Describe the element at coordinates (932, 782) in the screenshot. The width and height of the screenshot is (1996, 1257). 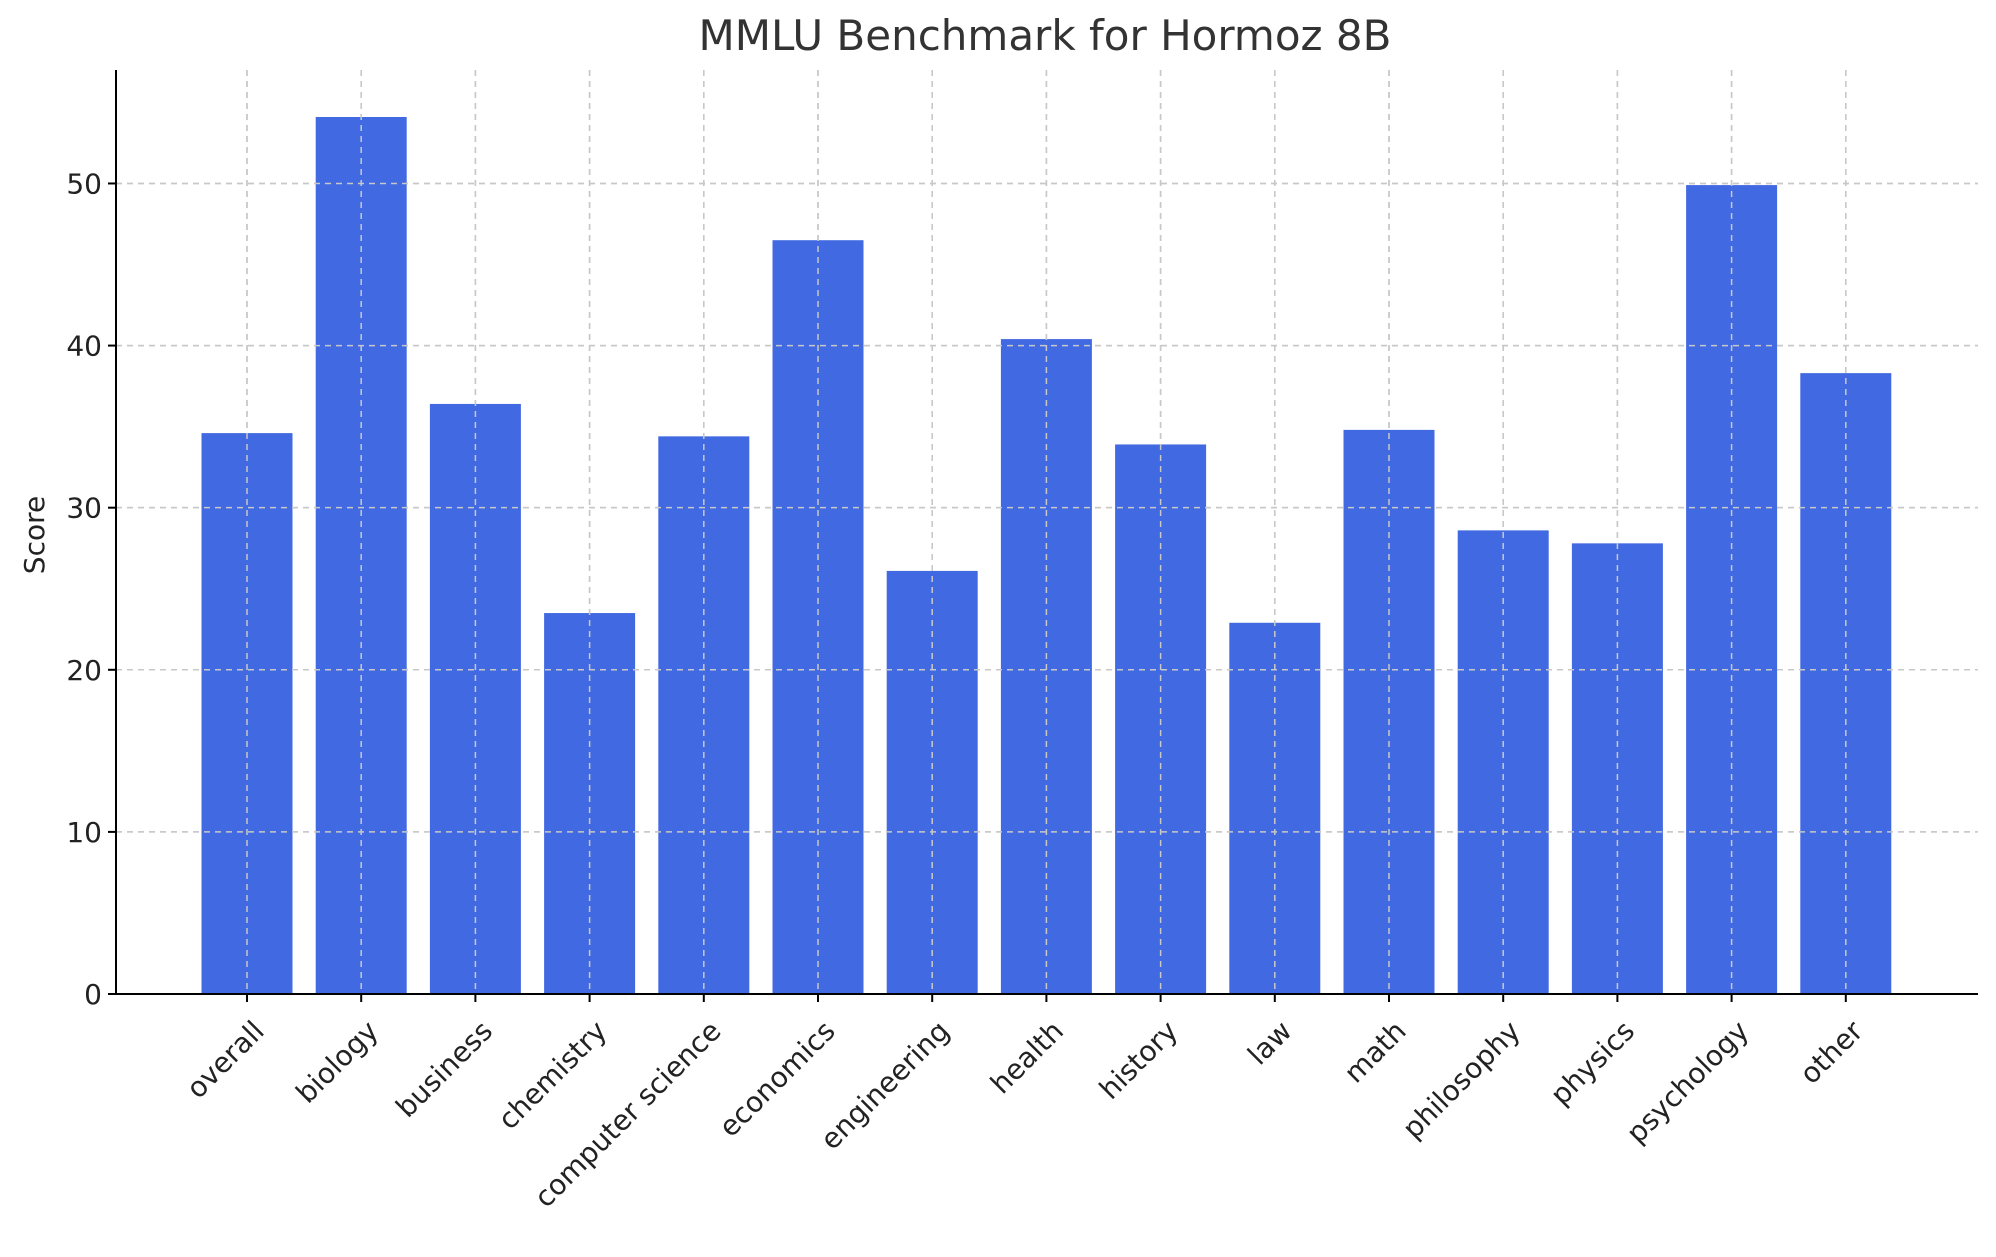
I see `bar-engineering` at that location.